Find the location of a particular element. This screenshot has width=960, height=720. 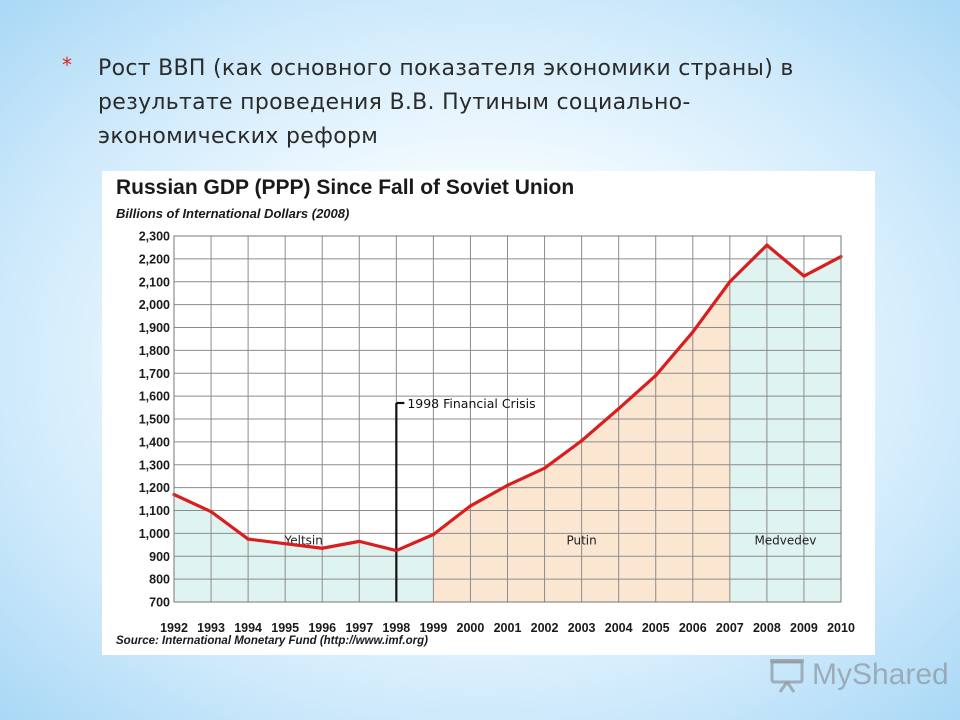

y-tick-label: 1,800 is located at coordinates (154, 351).